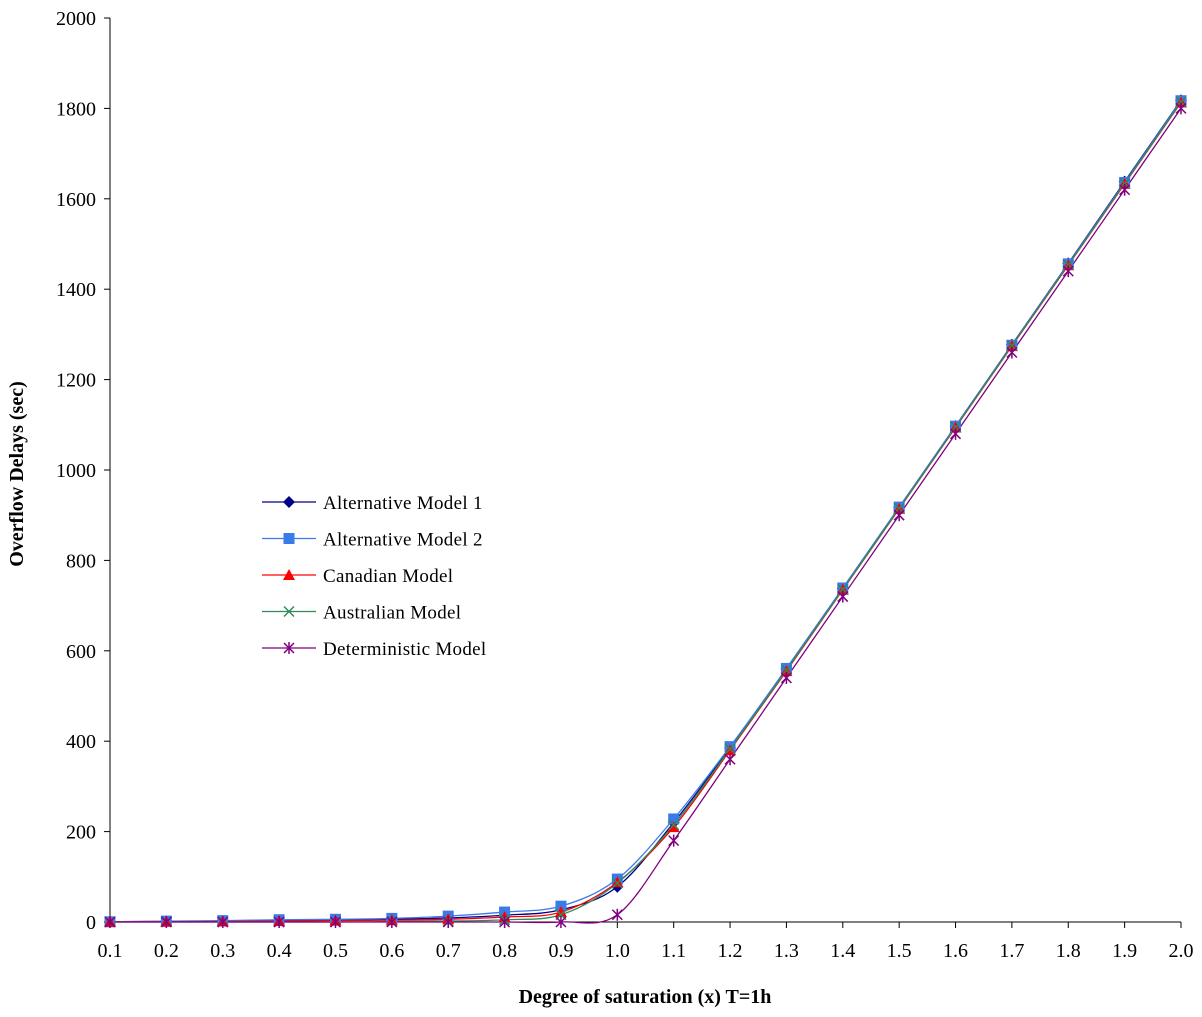 This screenshot has height=1017, width=1202. What do you see at coordinates (617, 951) in the screenshot?
I see `x-tick-label: 1.0` at bounding box center [617, 951].